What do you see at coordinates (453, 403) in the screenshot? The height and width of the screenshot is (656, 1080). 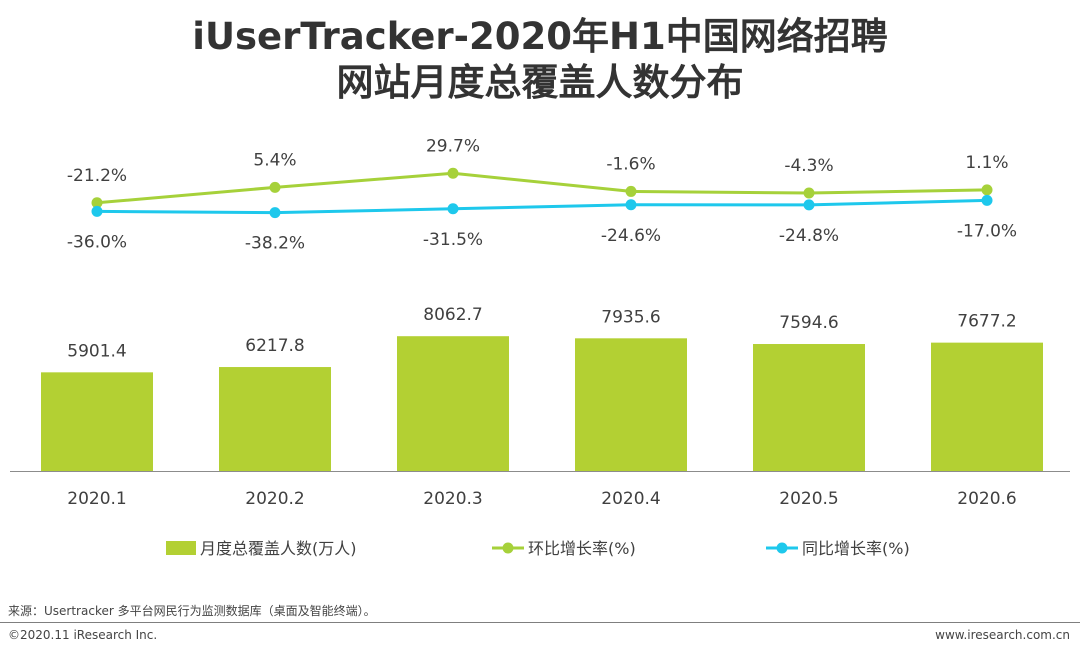 I see `bar-2020.3` at bounding box center [453, 403].